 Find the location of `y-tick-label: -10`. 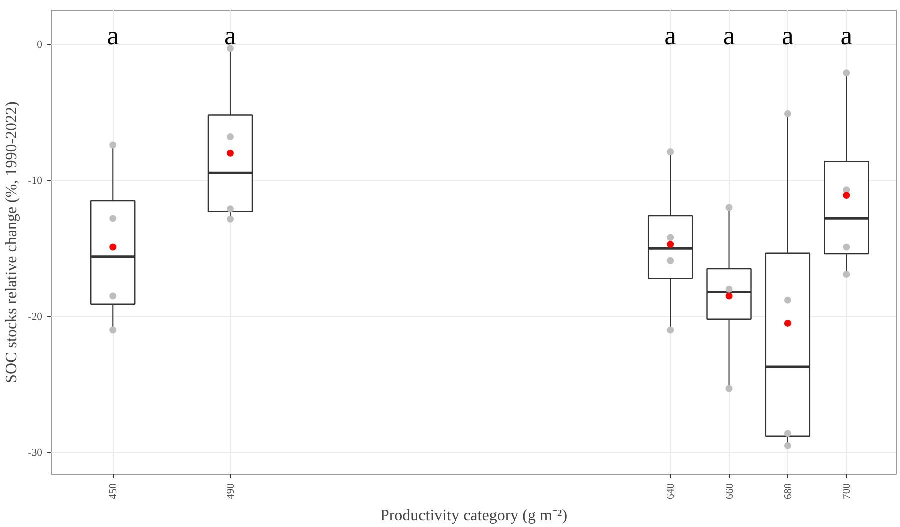

y-tick-label: -10 is located at coordinates (35, 182).